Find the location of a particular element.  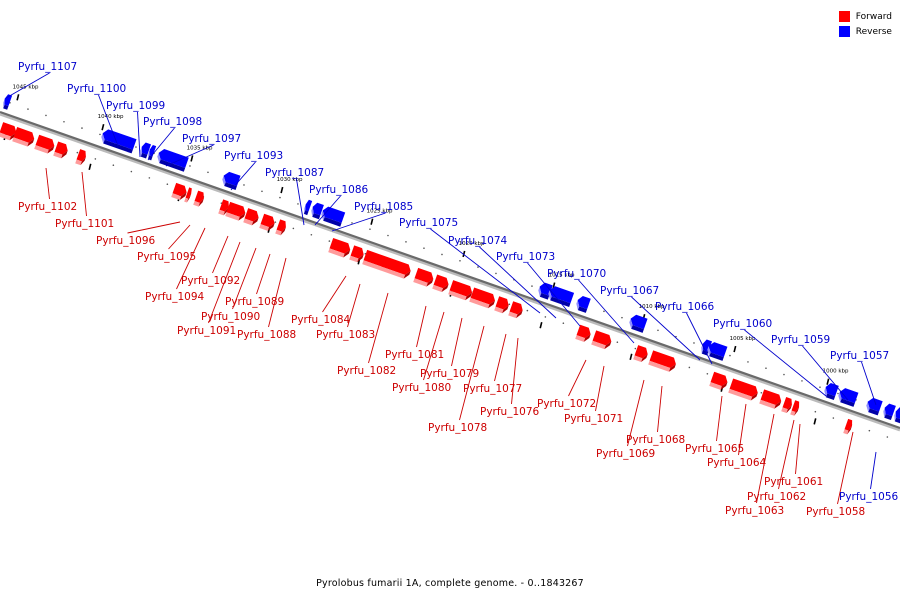

gene-label-pyrfu-1059: Pyrfu_1059 is located at coordinates (800, 340).